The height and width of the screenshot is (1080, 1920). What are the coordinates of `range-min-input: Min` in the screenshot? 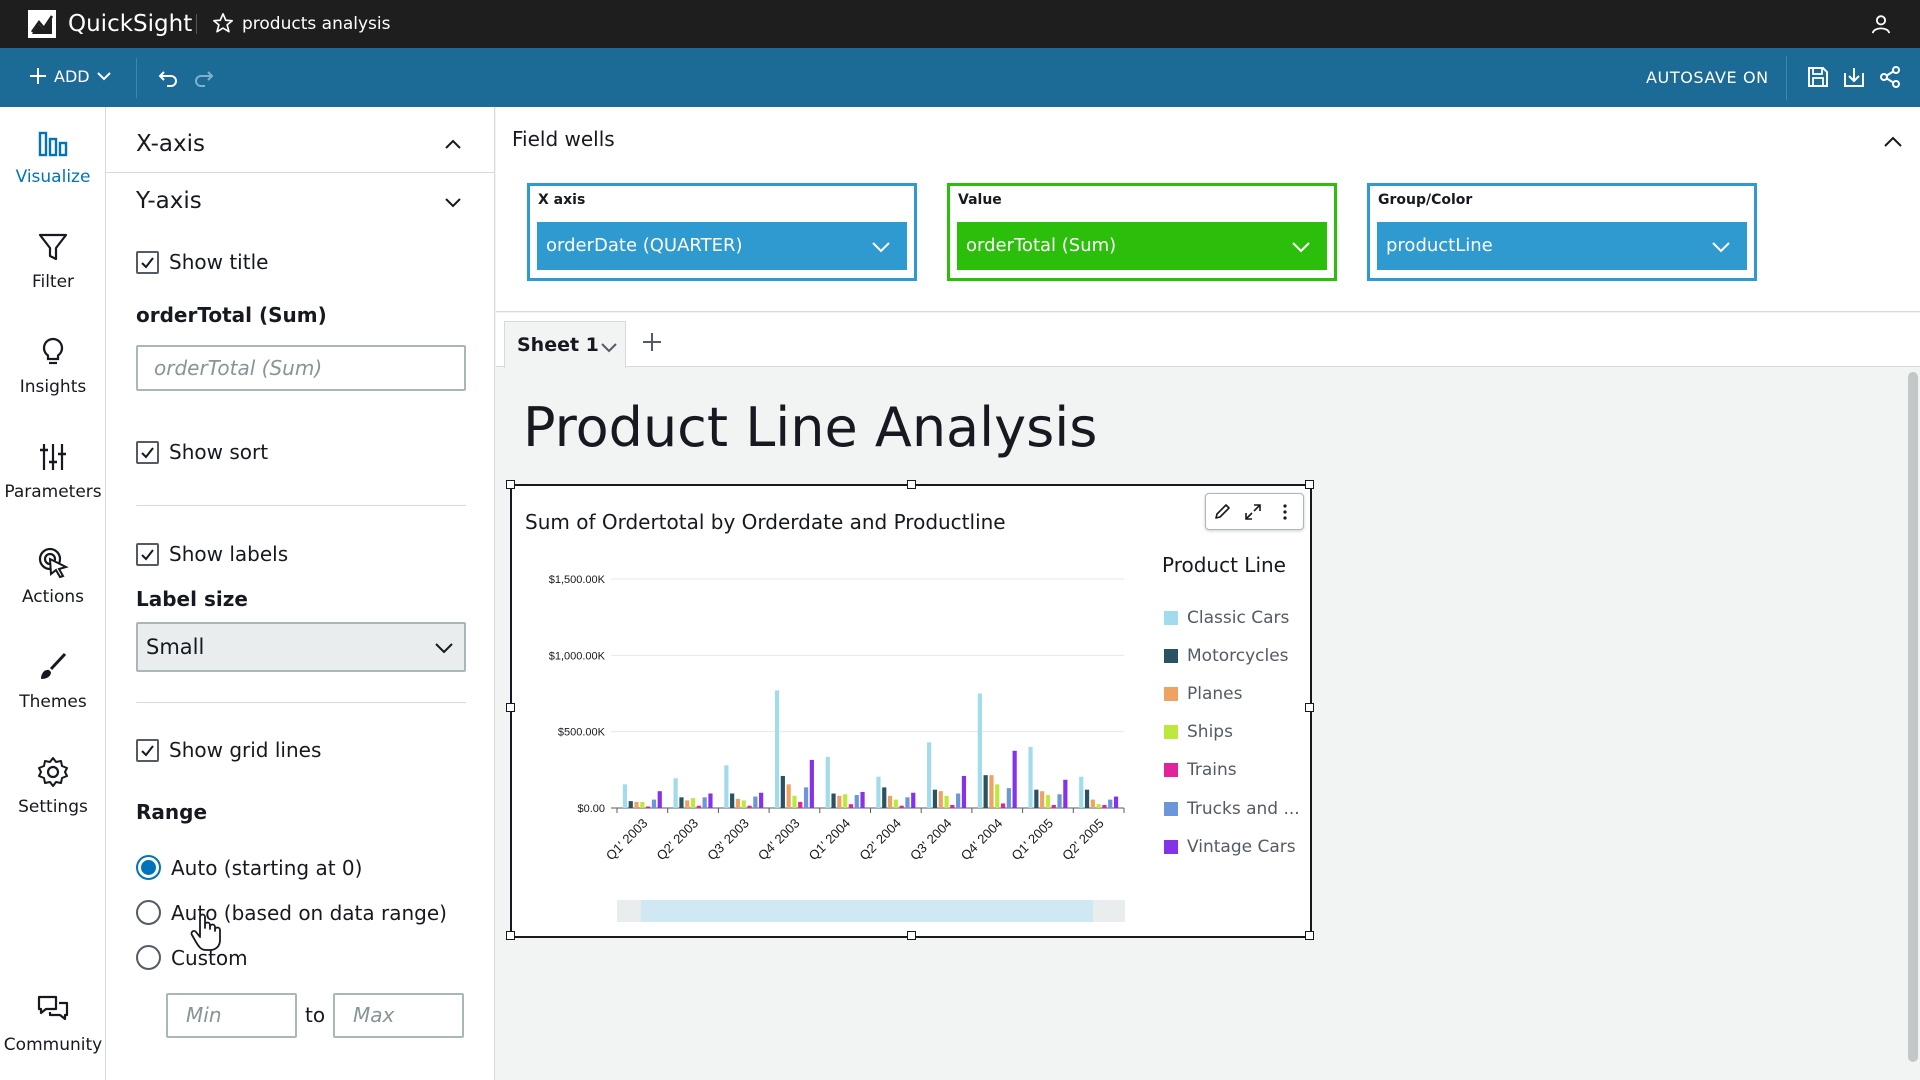 It's located at (231, 1015).